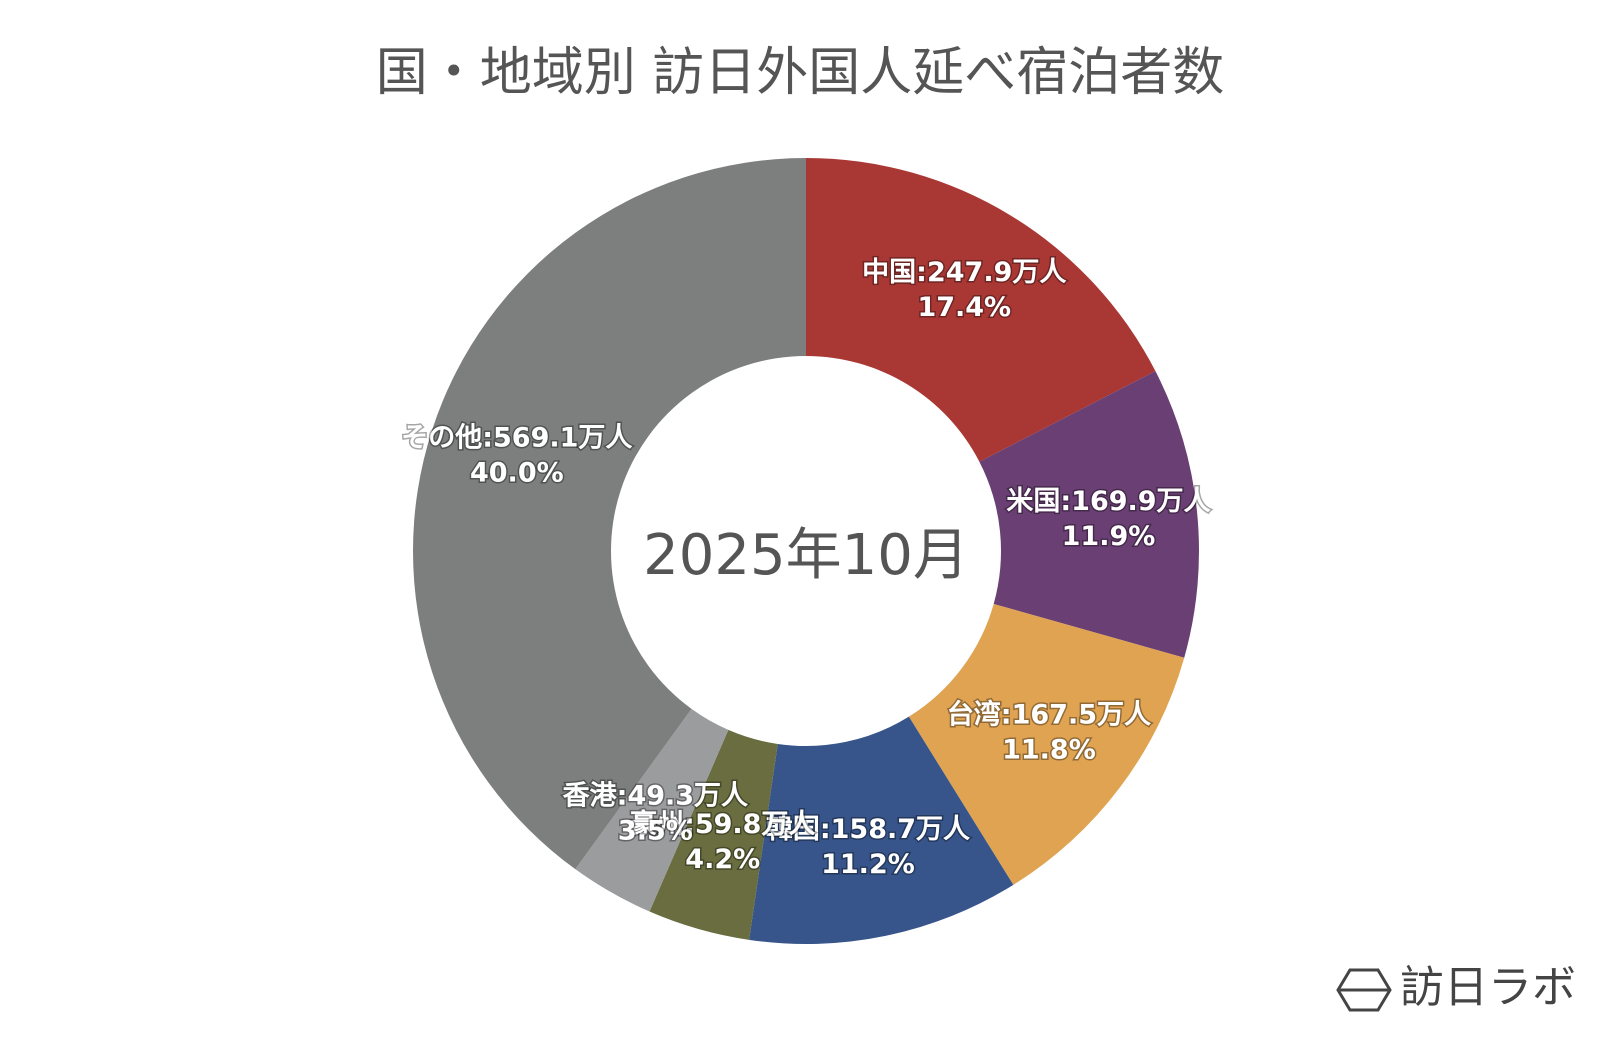 The image size is (1600, 1040). Describe the element at coordinates (1049, 749) in the screenshot. I see `slice-share: 11.8%` at that location.